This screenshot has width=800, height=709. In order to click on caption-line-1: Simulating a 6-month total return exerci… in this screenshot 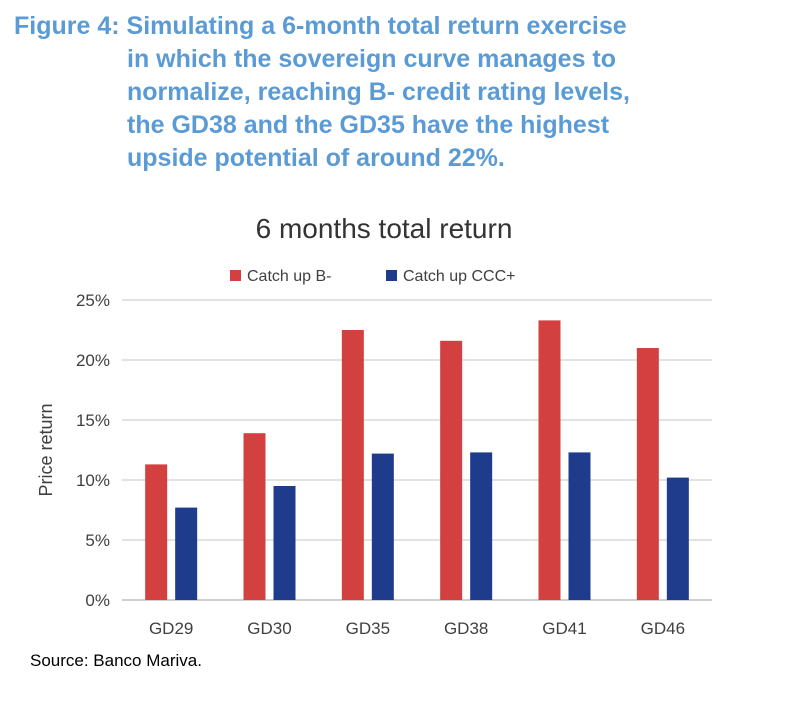, I will do `click(376, 26)`.